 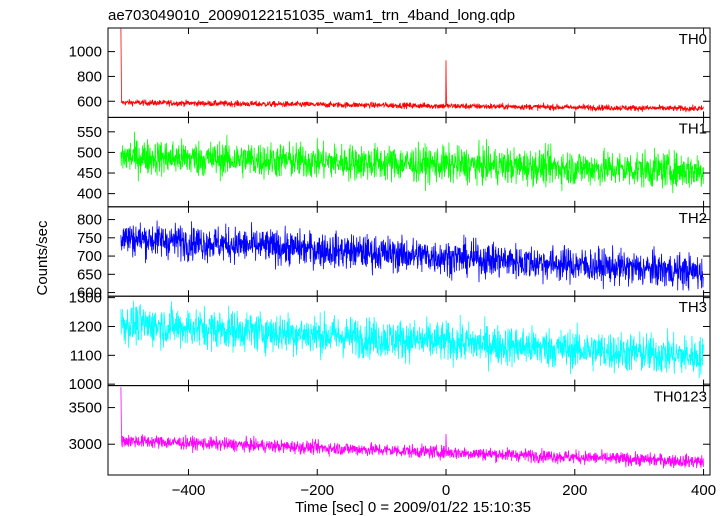 What do you see at coordinates (703, 490) in the screenshot?
I see `x-tick-label: 400` at bounding box center [703, 490].